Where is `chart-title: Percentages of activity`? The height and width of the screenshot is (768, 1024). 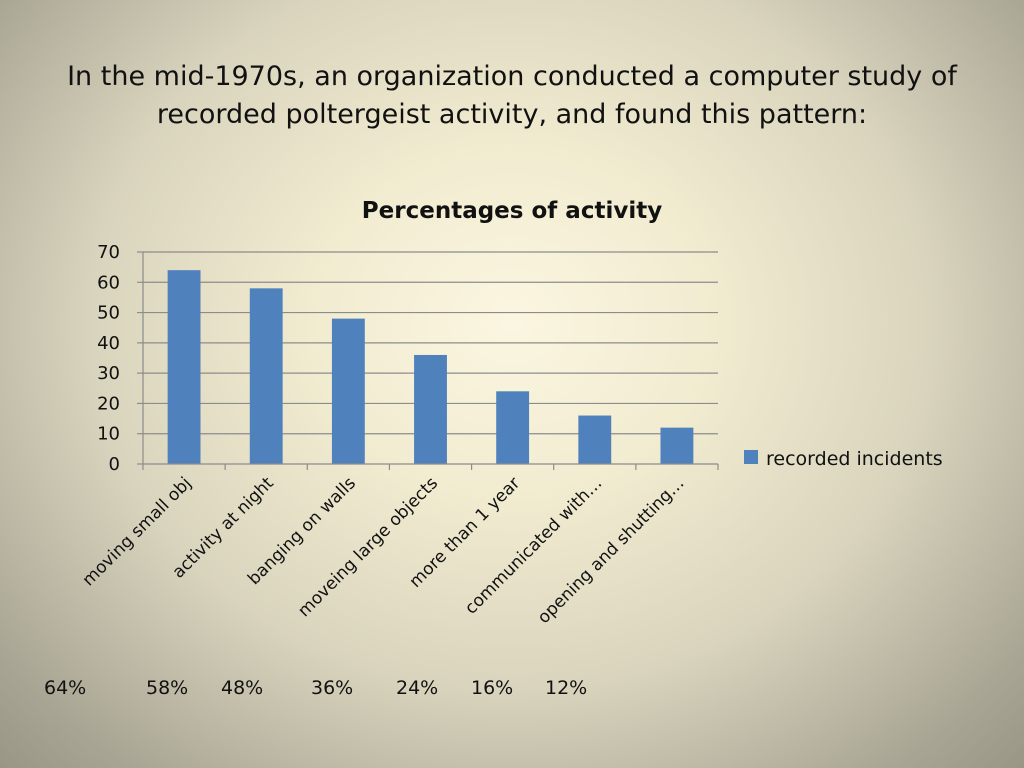 chart-title: Percentages of activity is located at coordinates (512, 211).